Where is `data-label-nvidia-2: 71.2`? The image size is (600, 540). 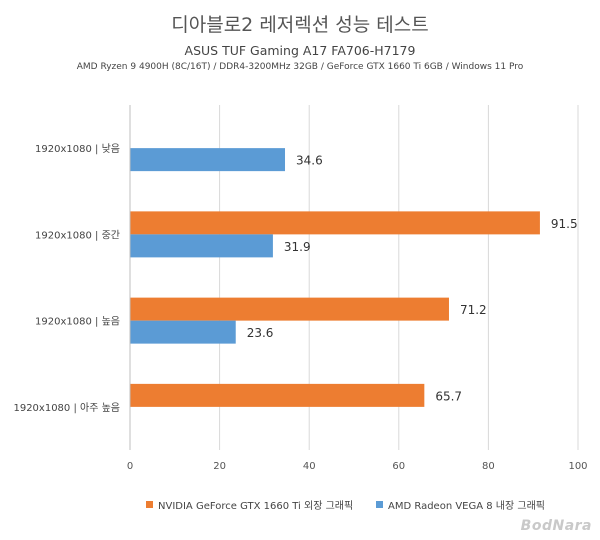 data-label-nvidia-2: 71.2 is located at coordinates (473, 310).